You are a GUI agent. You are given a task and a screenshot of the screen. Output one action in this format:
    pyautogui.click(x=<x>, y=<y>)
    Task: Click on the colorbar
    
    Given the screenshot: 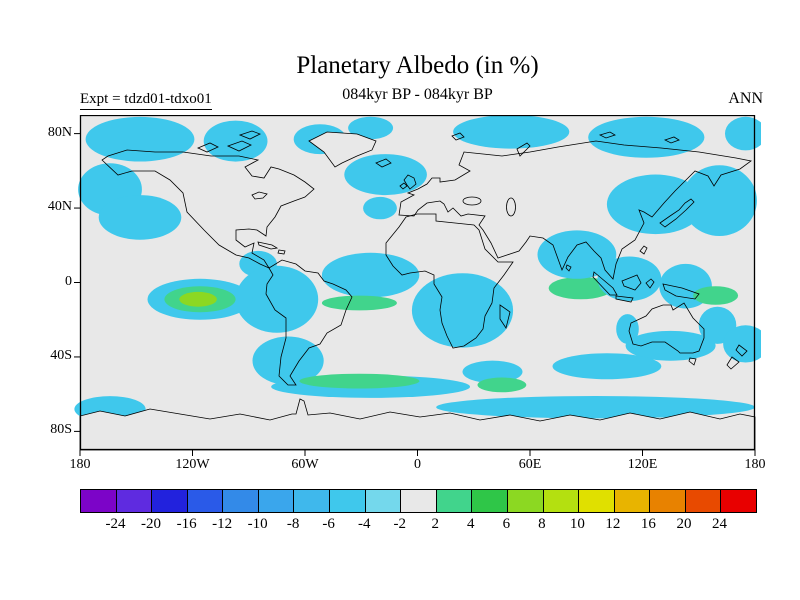 What is the action you would take?
    pyautogui.click(x=418, y=501)
    